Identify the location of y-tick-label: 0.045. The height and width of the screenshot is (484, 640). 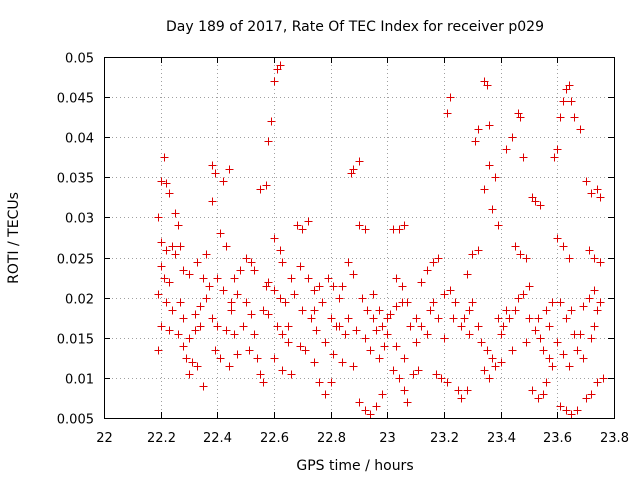
(75, 99).